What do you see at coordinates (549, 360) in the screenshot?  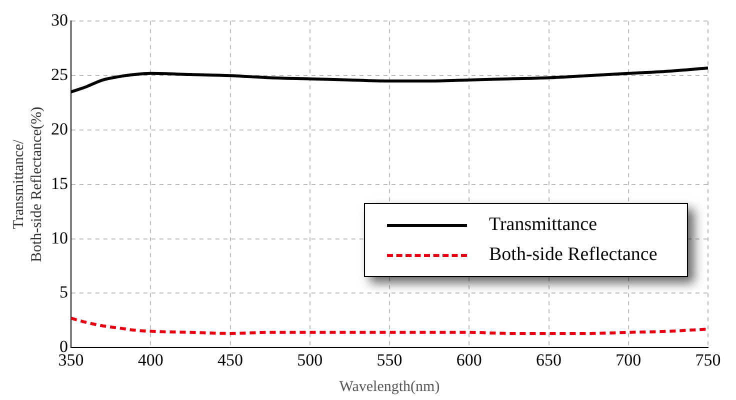 I see `x-tick-label: 650` at bounding box center [549, 360].